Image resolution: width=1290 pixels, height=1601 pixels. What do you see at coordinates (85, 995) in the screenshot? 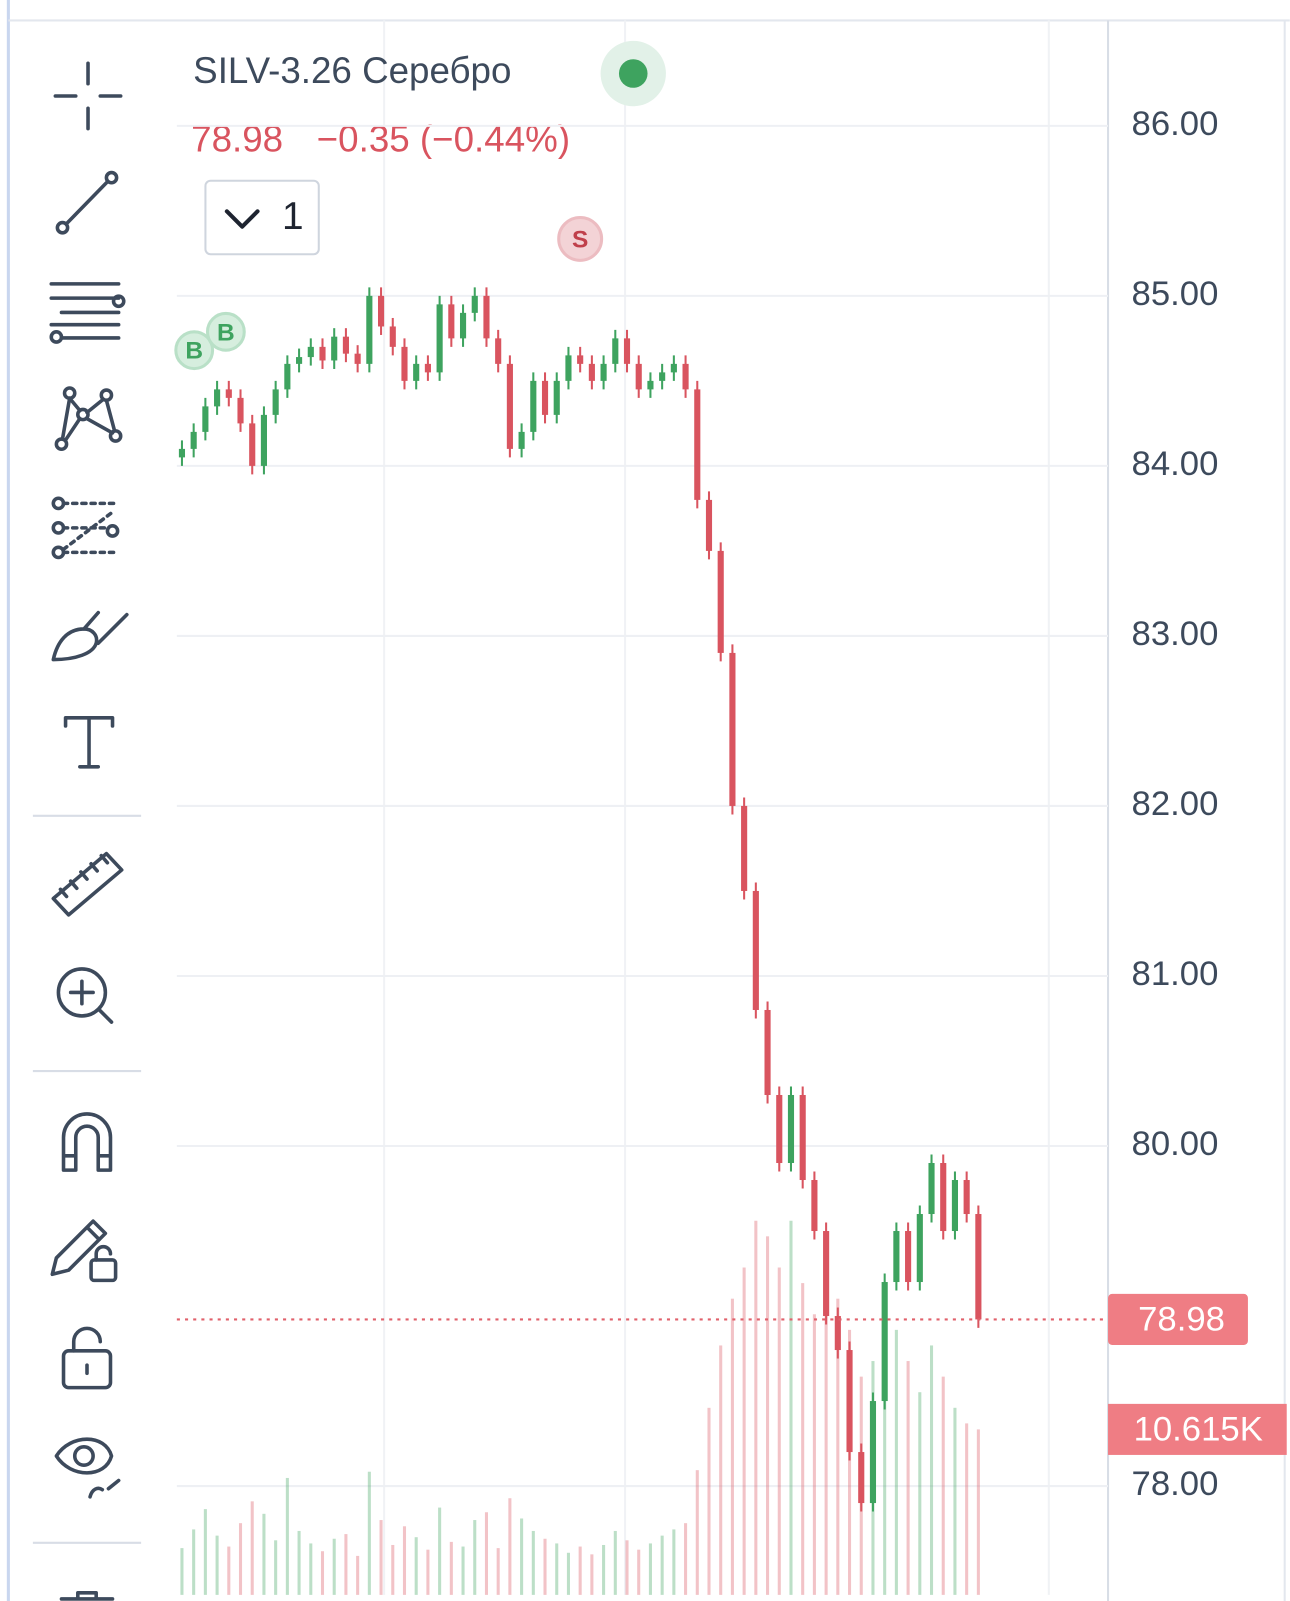
I see `zoom-tool` at bounding box center [85, 995].